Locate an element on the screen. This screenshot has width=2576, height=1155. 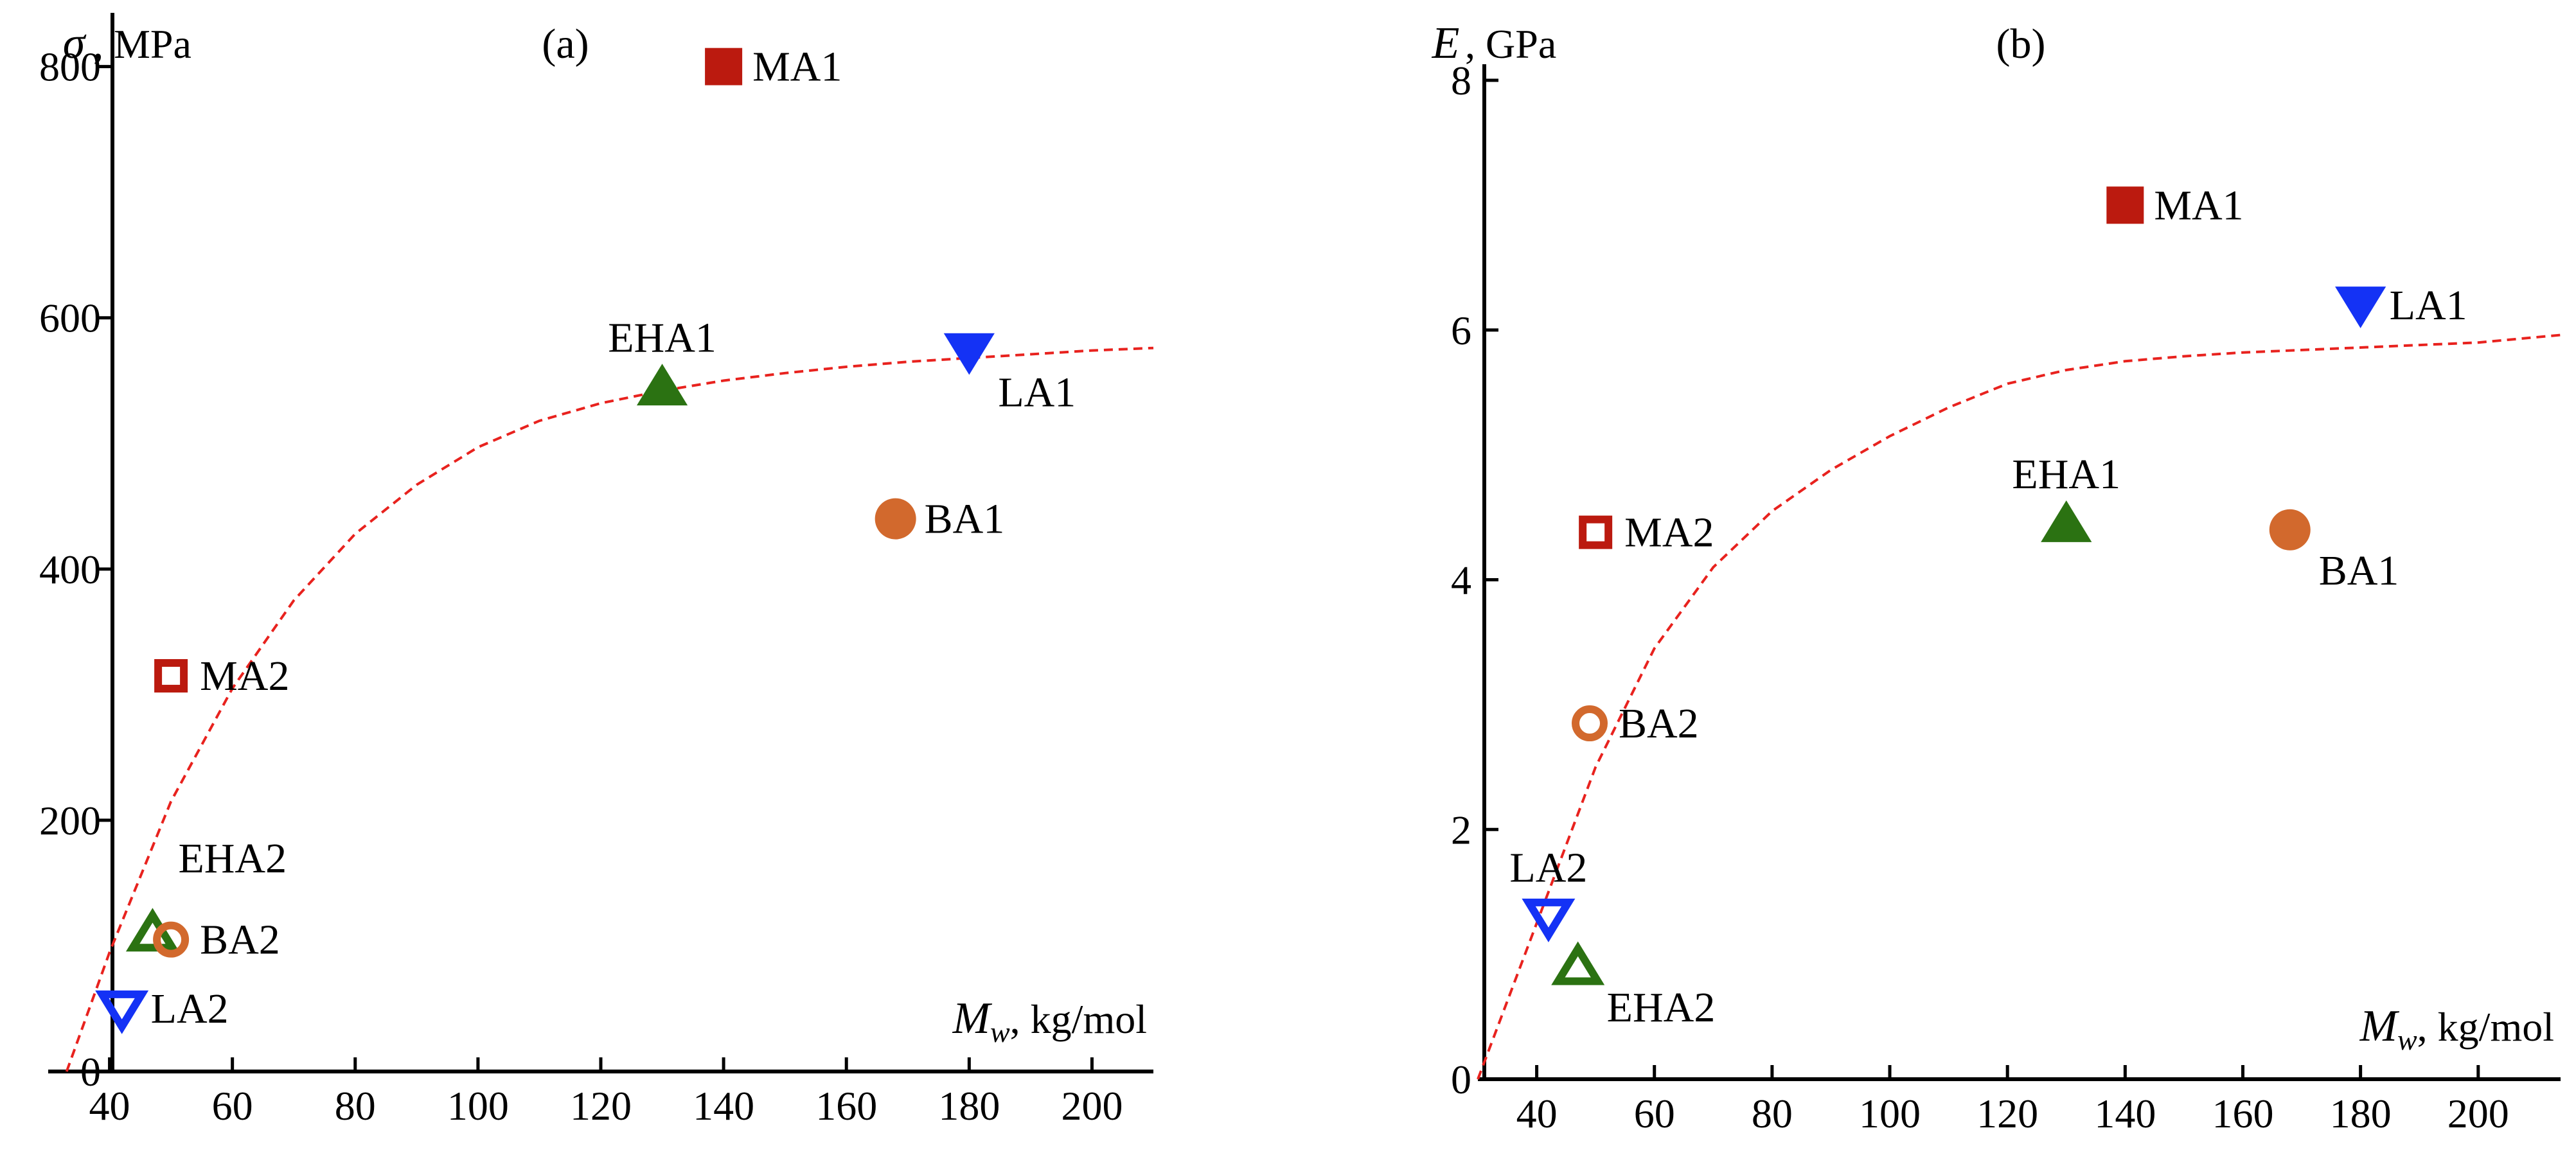
y-tick-label: 200 is located at coordinates (70, 820).